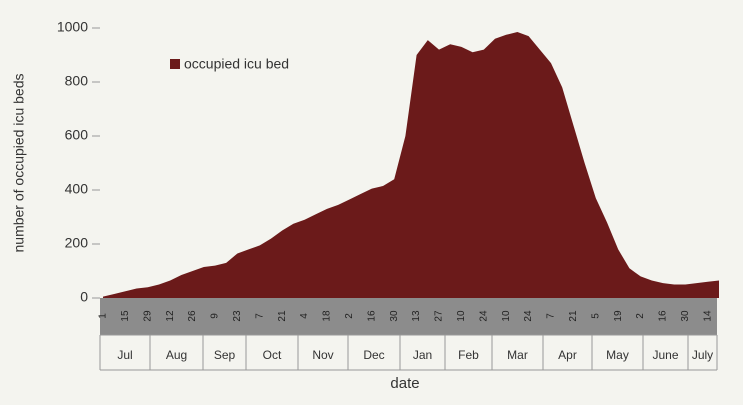 This screenshot has width=743, height=405. I want to click on month-label: Apr, so click(567, 355).